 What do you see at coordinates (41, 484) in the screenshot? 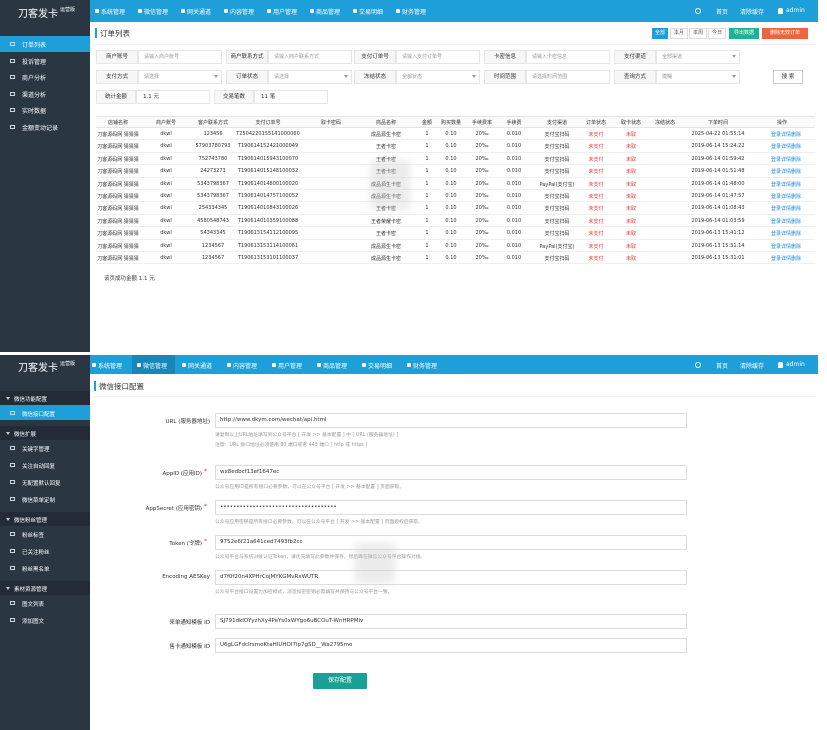
I see `sidebar-item: 无配置默认回复` at bounding box center [41, 484].